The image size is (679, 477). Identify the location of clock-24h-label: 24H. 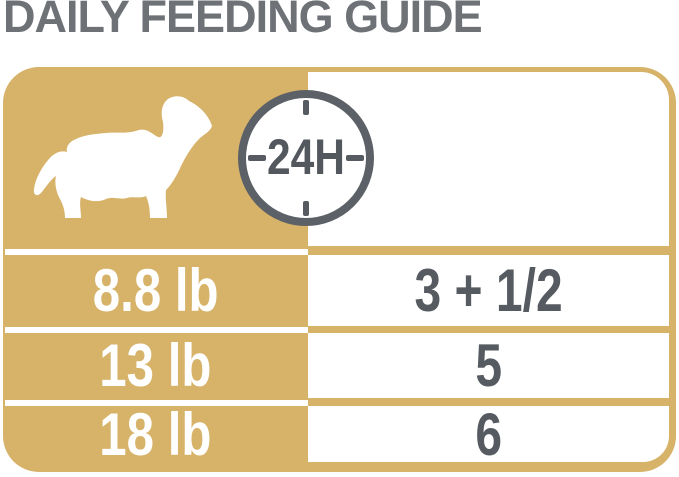
(306, 157).